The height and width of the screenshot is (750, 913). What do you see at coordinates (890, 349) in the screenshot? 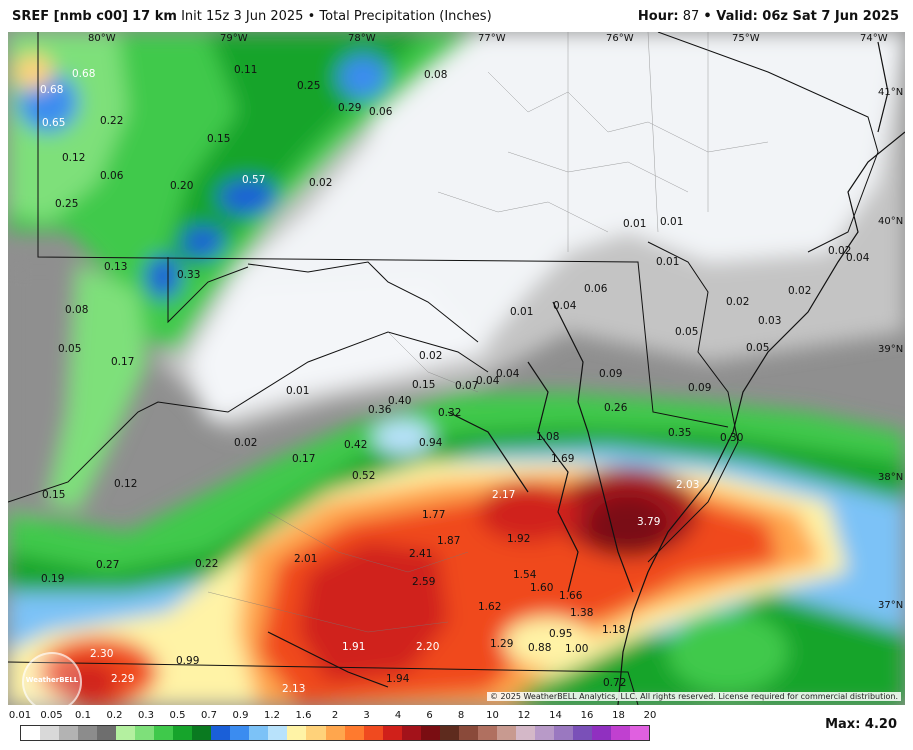
I see `lat-label: 39°N` at bounding box center [890, 349].